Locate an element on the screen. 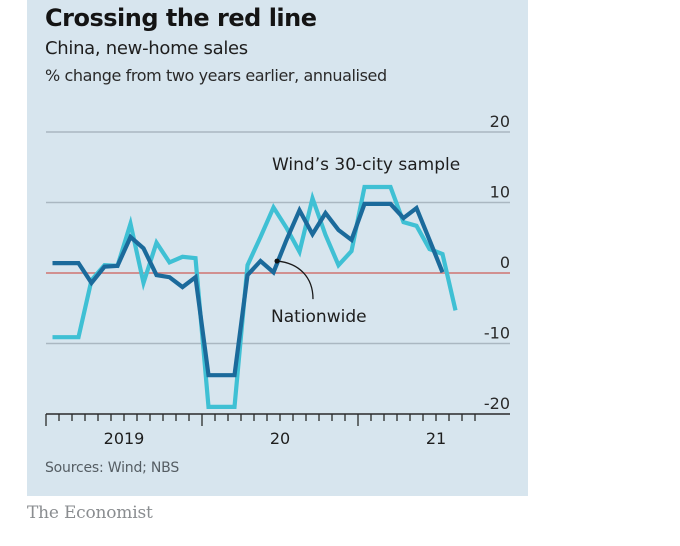 The height and width of the screenshot is (546, 680). annotations: Wind’s 30-city sample Nationwide is located at coordinates (365, 241).